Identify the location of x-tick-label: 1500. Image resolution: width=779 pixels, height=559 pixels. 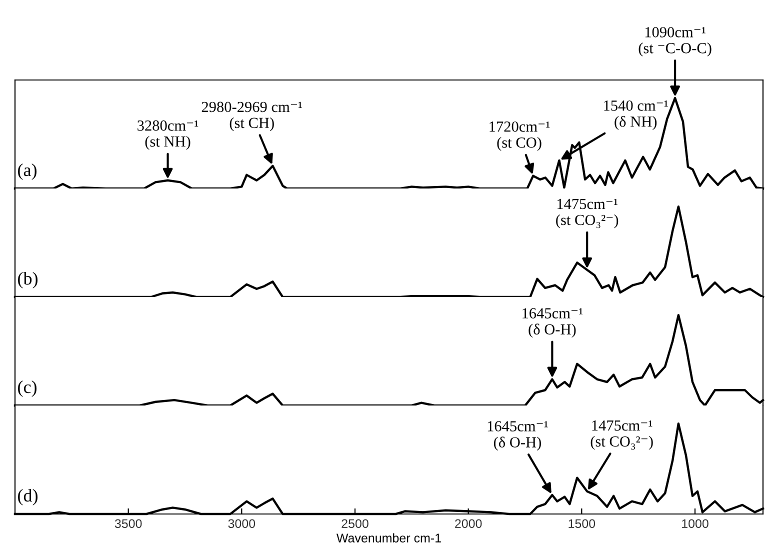
(582, 523).